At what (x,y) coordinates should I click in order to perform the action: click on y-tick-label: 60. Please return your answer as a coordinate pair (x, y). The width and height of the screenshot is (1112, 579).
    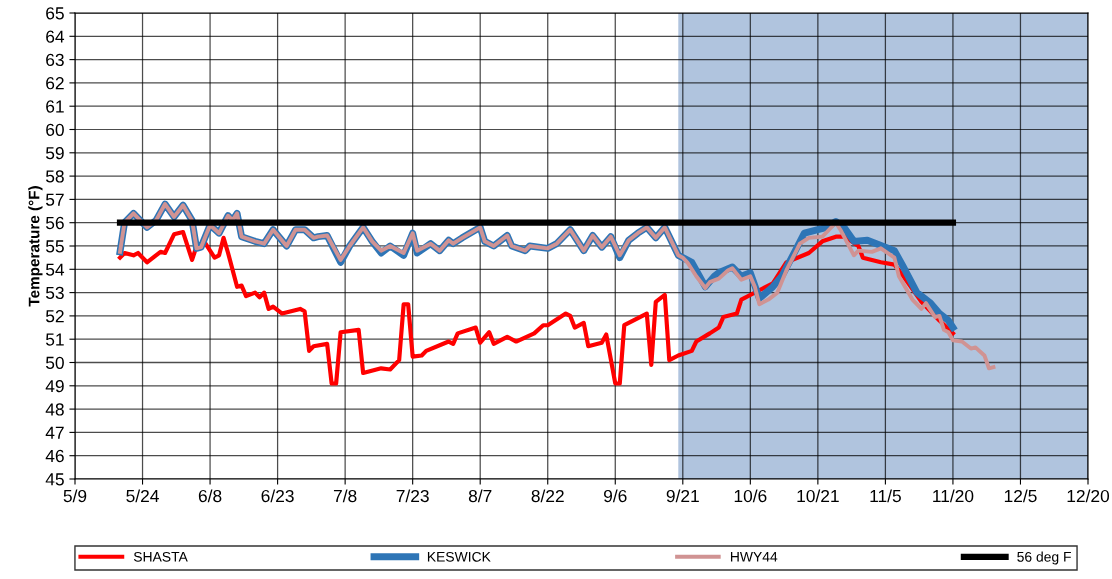
    Looking at the image, I should click on (55, 129).